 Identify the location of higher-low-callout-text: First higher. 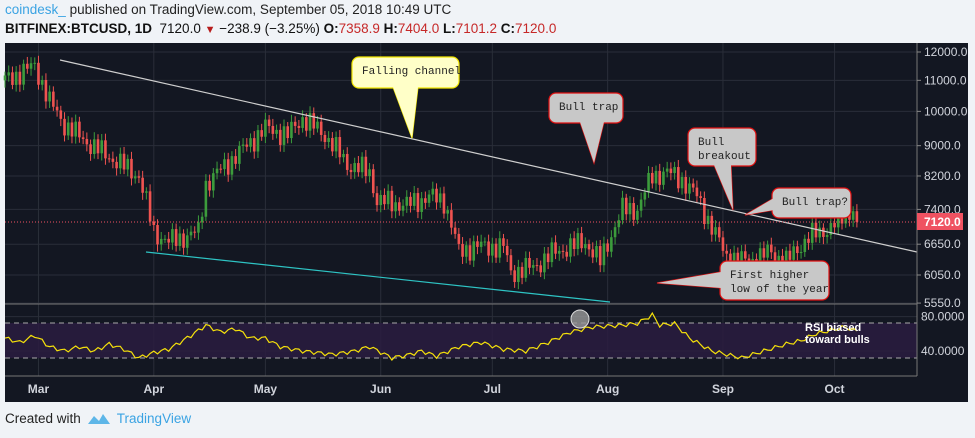
(769, 276).